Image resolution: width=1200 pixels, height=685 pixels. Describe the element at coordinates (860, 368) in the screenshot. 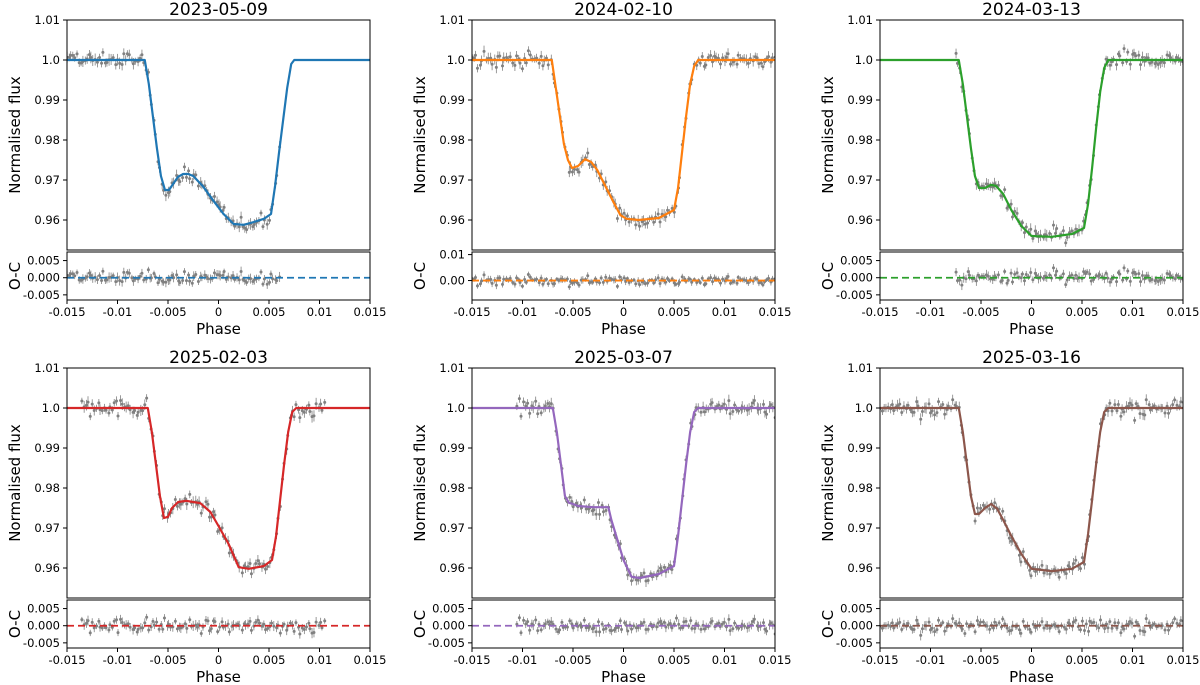

I see `y-tick-label: 1.01` at that location.